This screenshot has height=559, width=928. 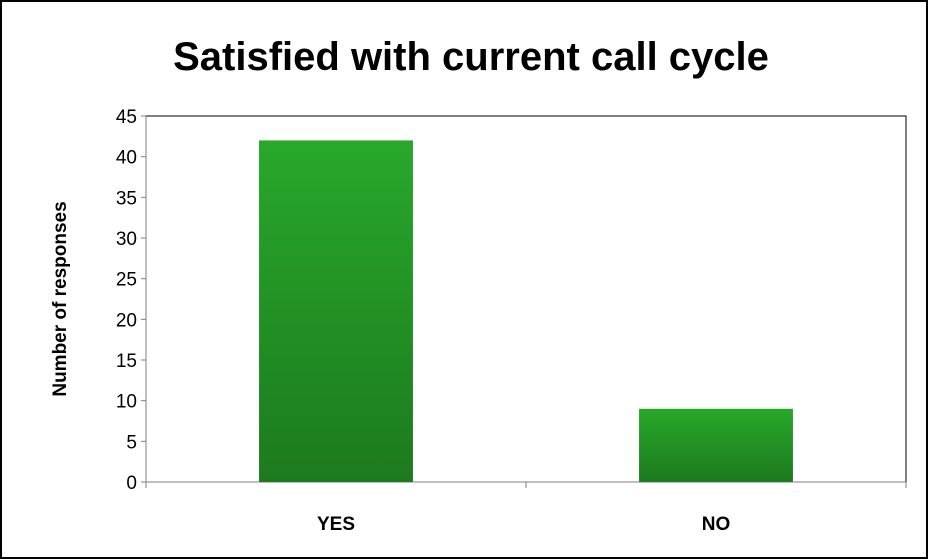 I want to click on x-tick-label: YES, so click(x=336, y=524).